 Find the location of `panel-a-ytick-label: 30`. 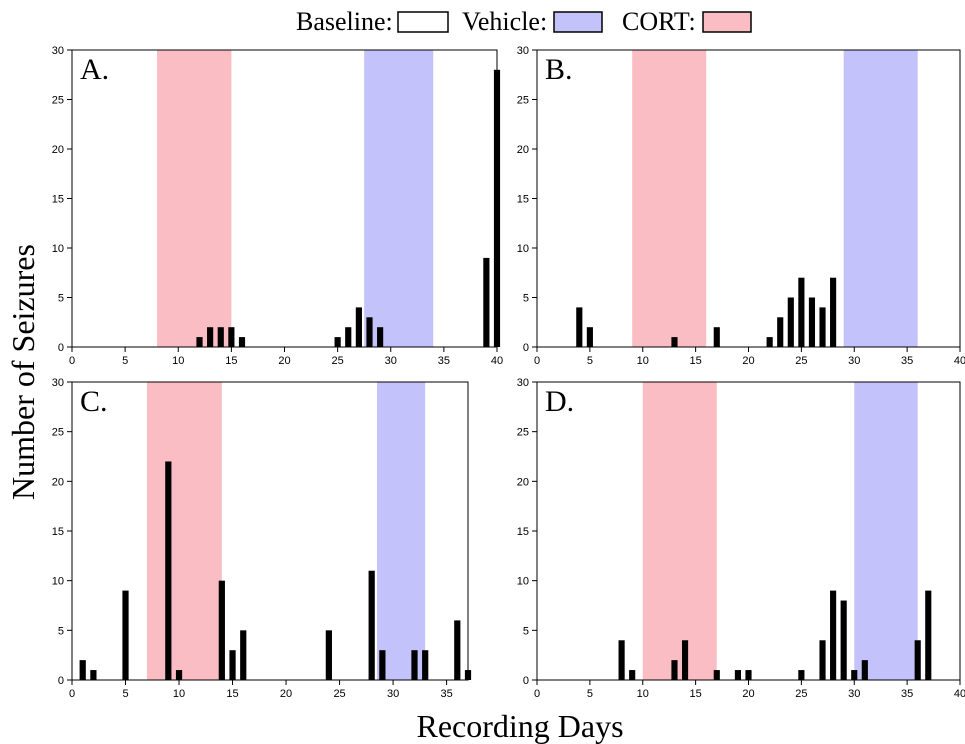

panel-a-ytick-label: 30 is located at coordinates (58, 51).